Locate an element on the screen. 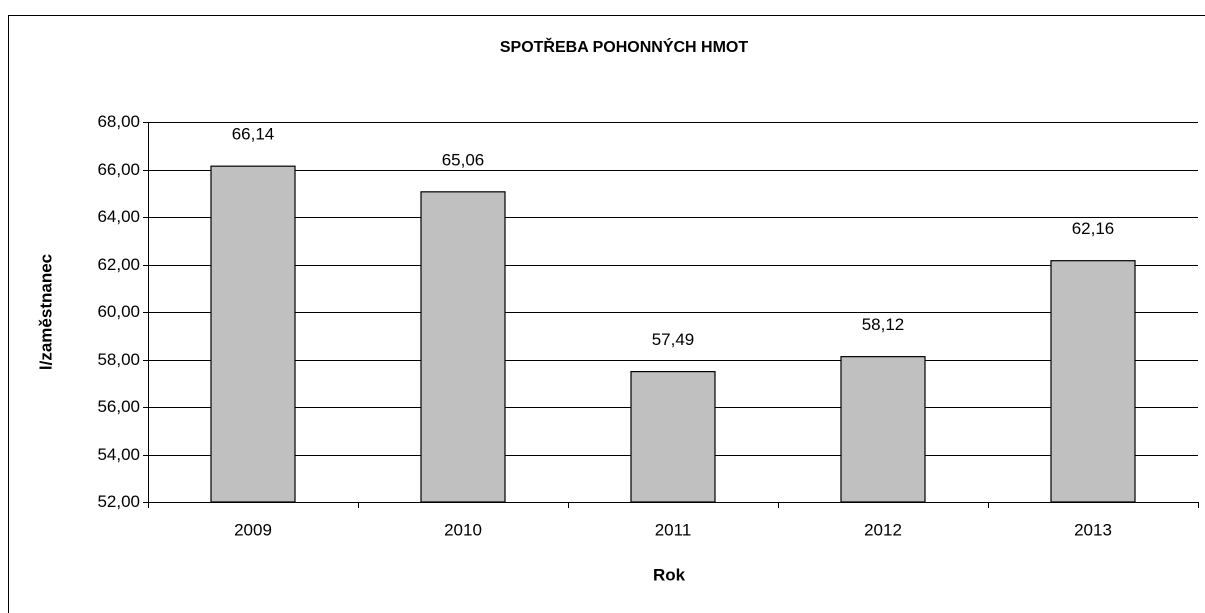 This screenshot has height=613, width=1205. data-label: 65,06 is located at coordinates (463, 159).